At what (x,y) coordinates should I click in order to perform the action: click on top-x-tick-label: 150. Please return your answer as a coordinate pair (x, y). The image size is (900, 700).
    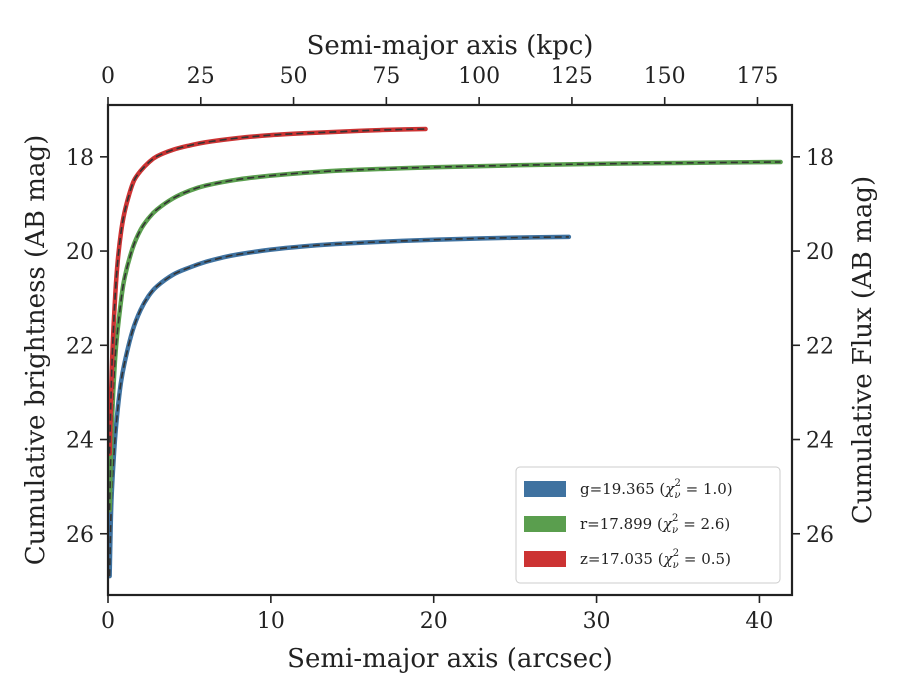
    Looking at the image, I should click on (665, 76).